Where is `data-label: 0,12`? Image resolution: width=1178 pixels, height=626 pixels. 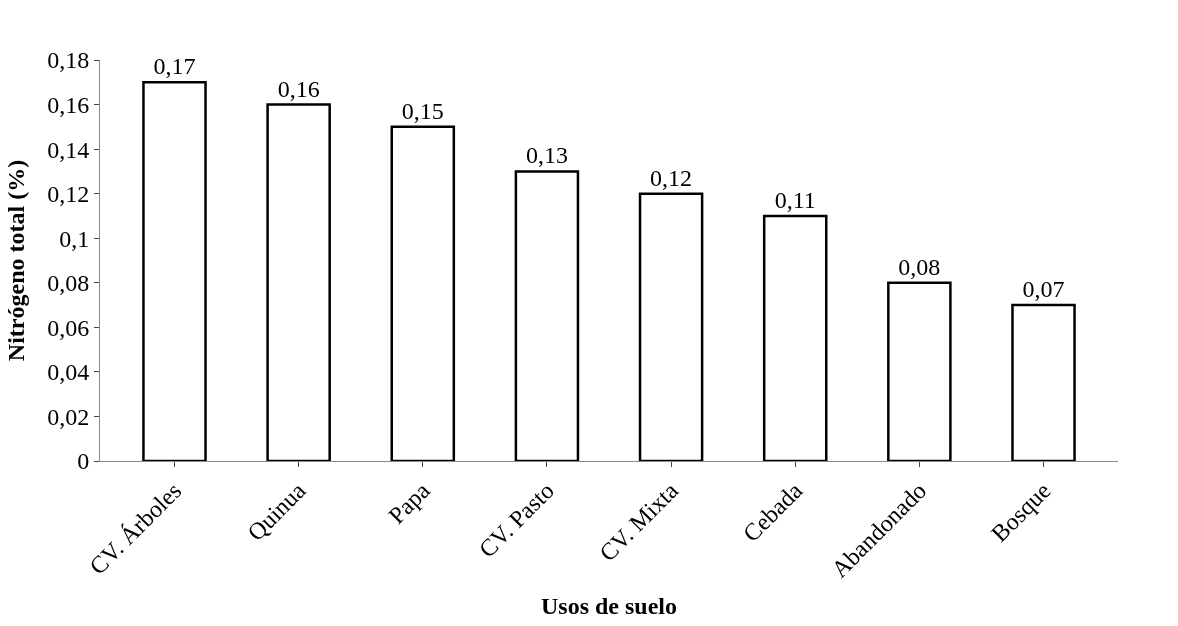
data-label: 0,12 is located at coordinates (671, 177).